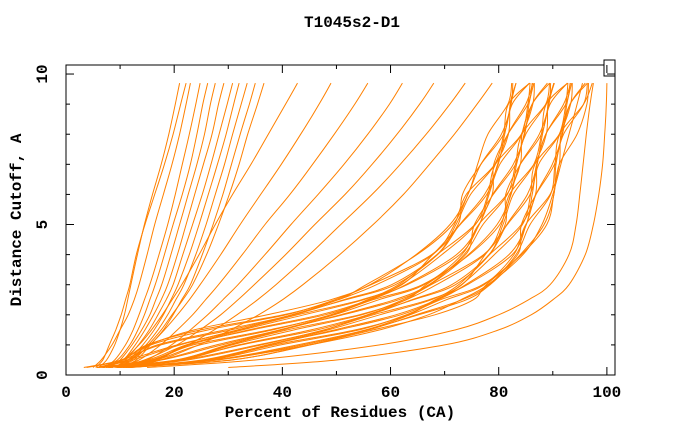 The height and width of the screenshot is (440, 680). What do you see at coordinates (282, 393) in the screenshot?
I see `x-tick-label: 40` at bounding box center [282, 393].